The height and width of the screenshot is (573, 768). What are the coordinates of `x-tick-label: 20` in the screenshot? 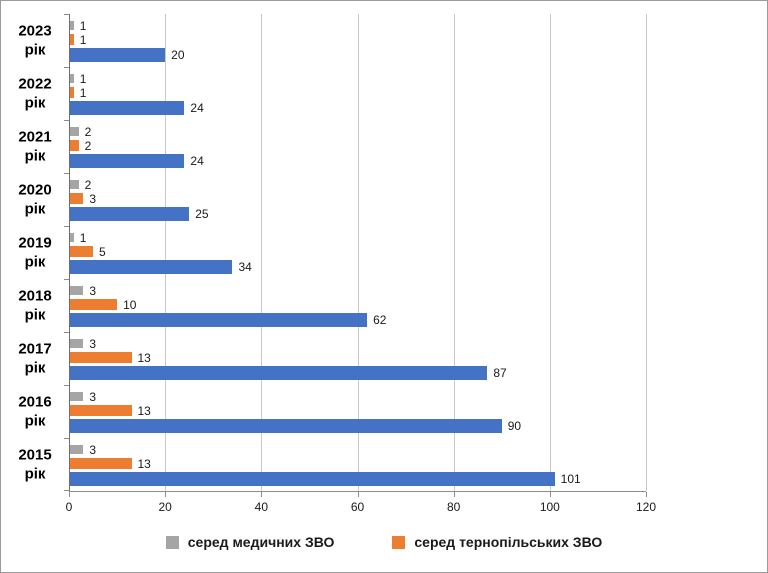 It's located at (165, 507).